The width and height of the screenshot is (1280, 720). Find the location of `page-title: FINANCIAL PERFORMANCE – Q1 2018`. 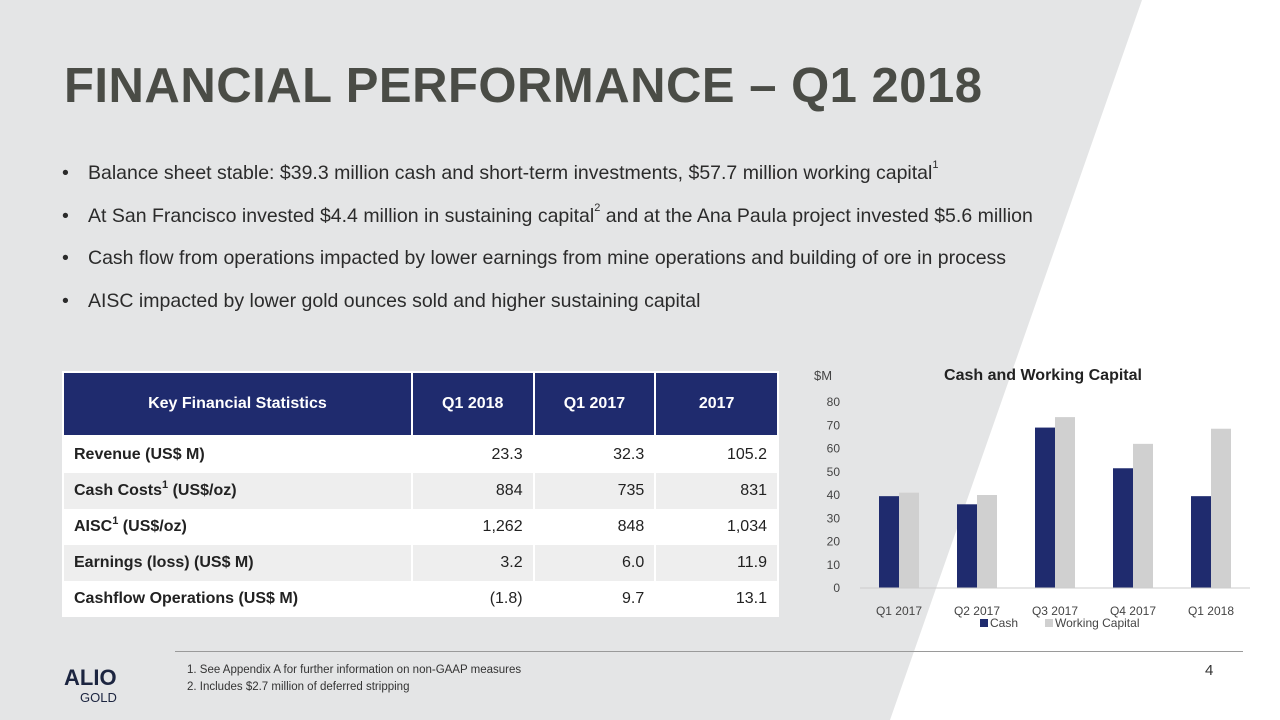

page-title: FINANCIAL PERFORMANCE – Q1 2018 is located at coordinates (523, 86).